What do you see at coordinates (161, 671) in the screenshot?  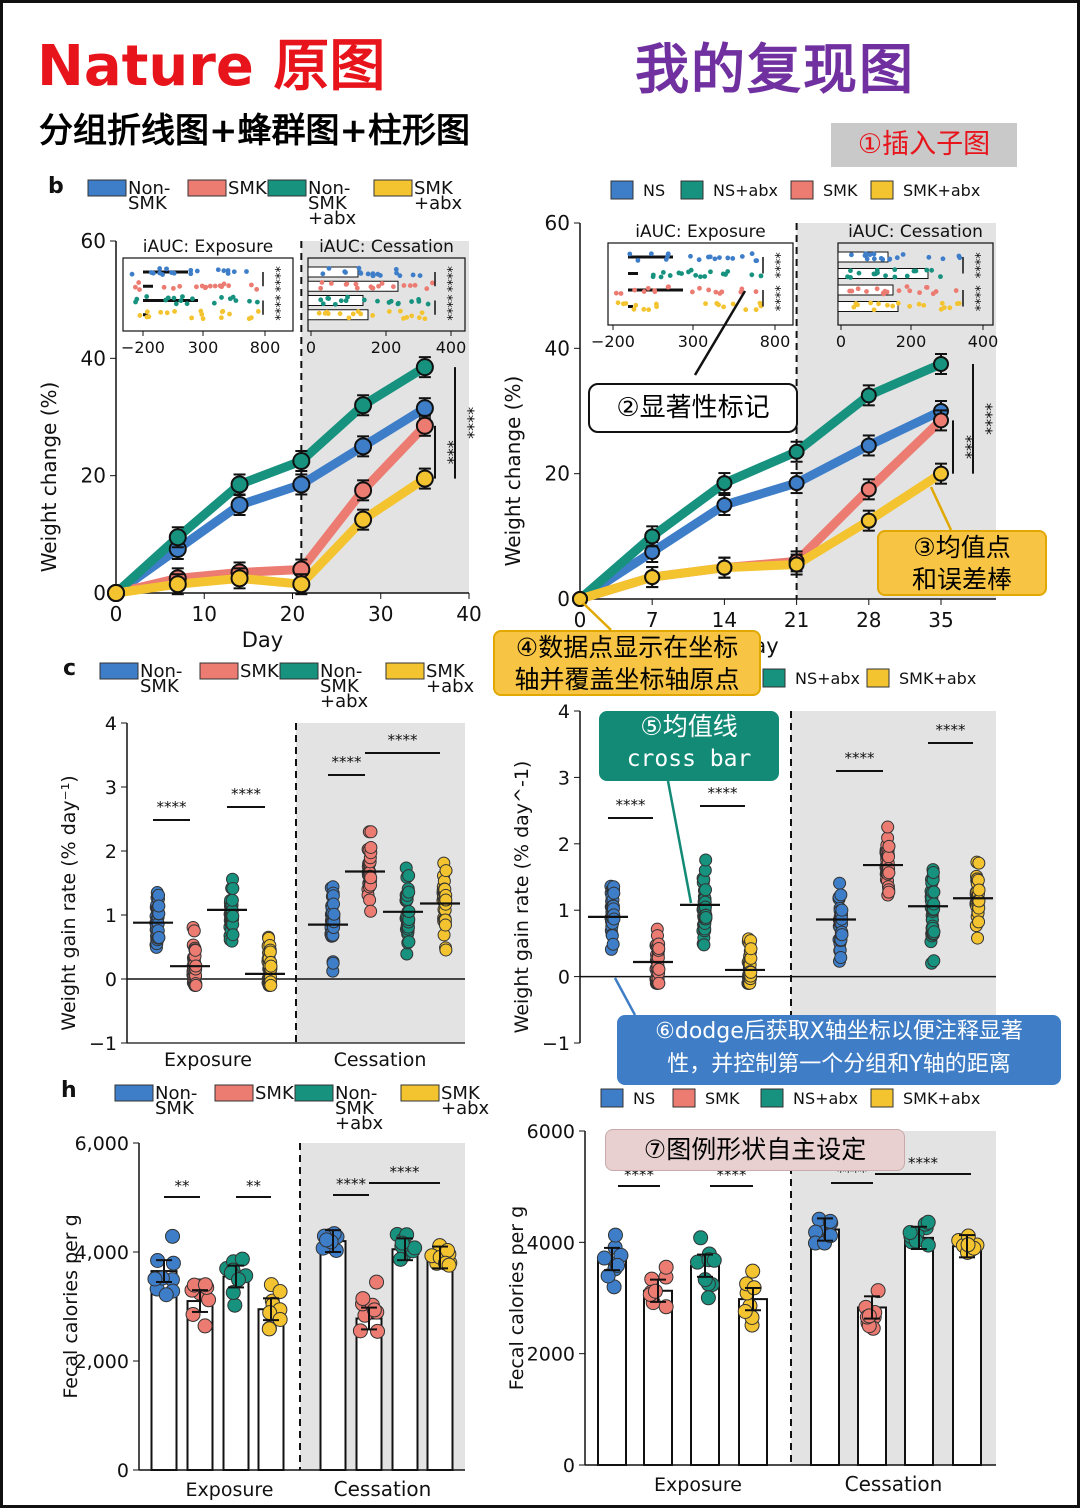 I see `orig-c-legend-label-0: Non-` at bounding box center [161, 671].